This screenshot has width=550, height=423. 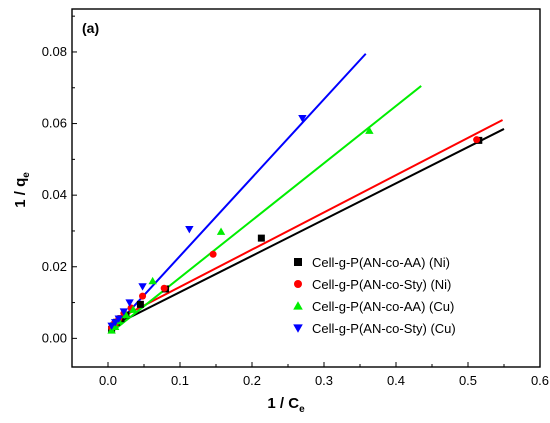 I want to click on y-axis-ticks: 0.00 0.02 0.04 0.06 0.08, so click(x=59, y=180).